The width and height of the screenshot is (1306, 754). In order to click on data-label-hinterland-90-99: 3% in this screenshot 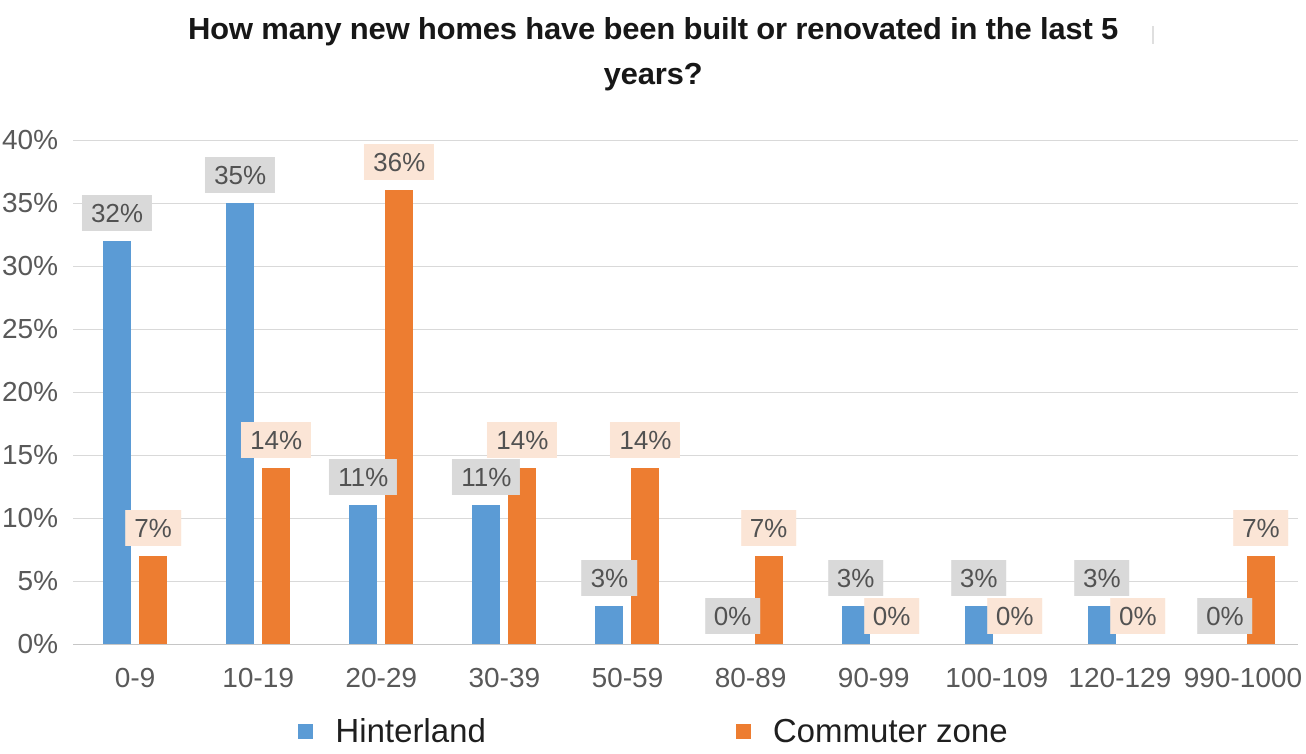, I will do `click(855, 578)`.